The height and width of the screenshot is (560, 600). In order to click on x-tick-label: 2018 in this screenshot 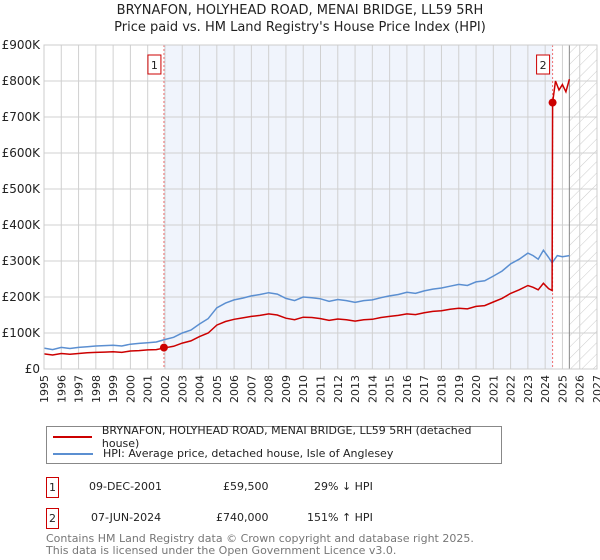, I will do `click(441, 389)`.